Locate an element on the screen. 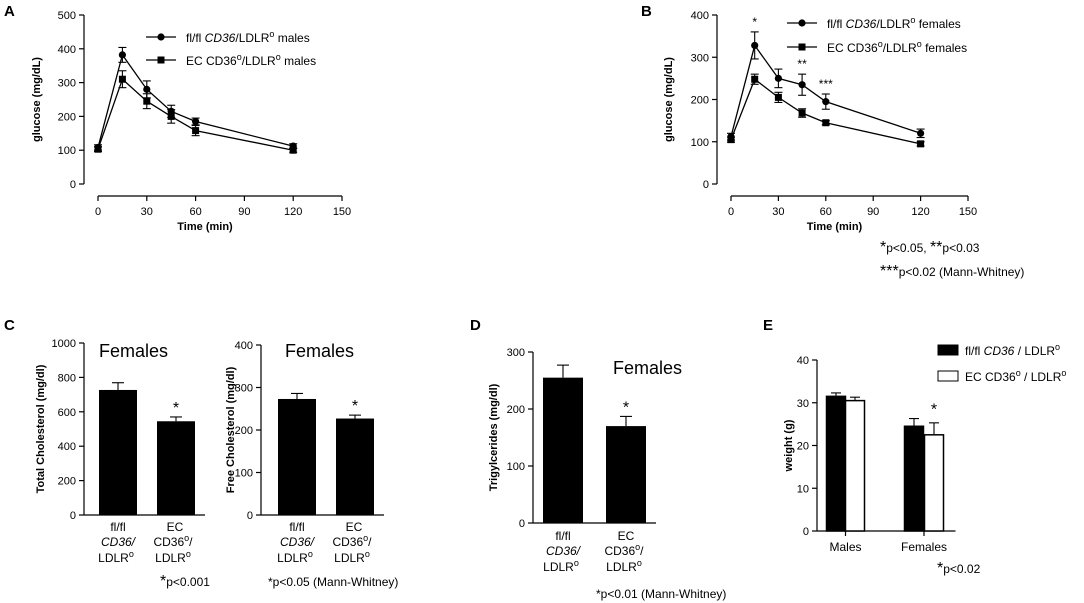  y-tick-label: 600 is located at coordinates (67, 413).